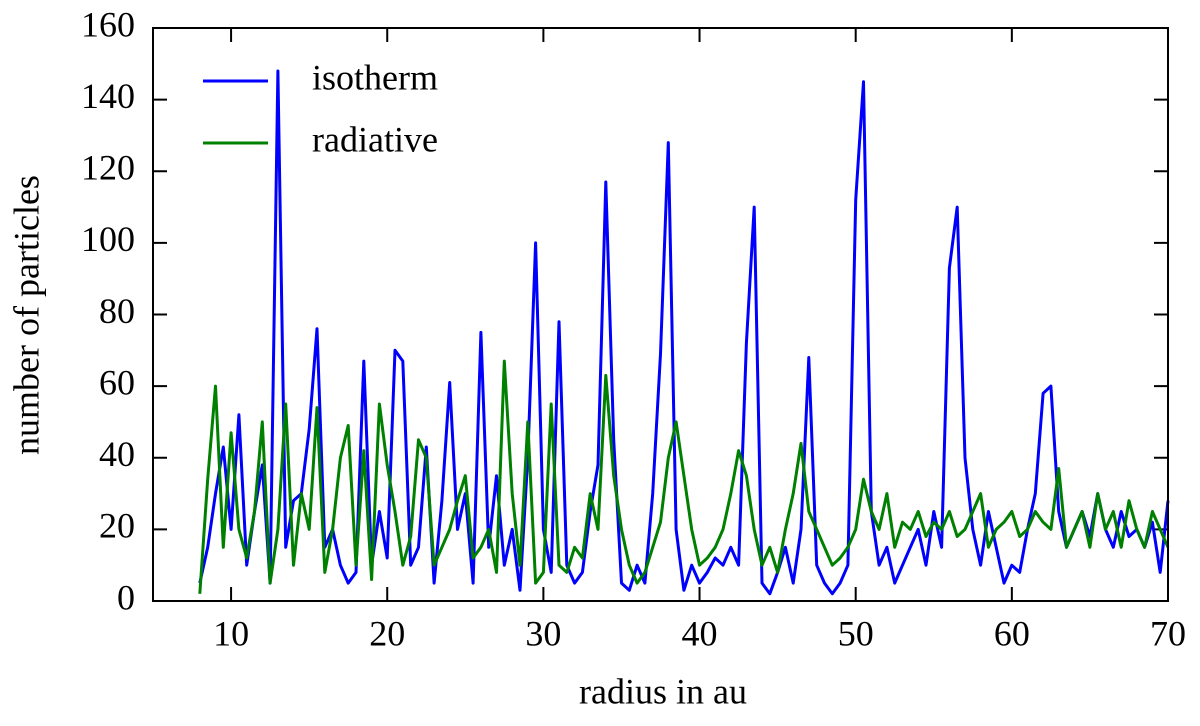 The width and height of the screenshot is (1200, 726). Describe the element at coordinates (387, 633) in the screenshot. I see `x-tick-label: 20` at that location.